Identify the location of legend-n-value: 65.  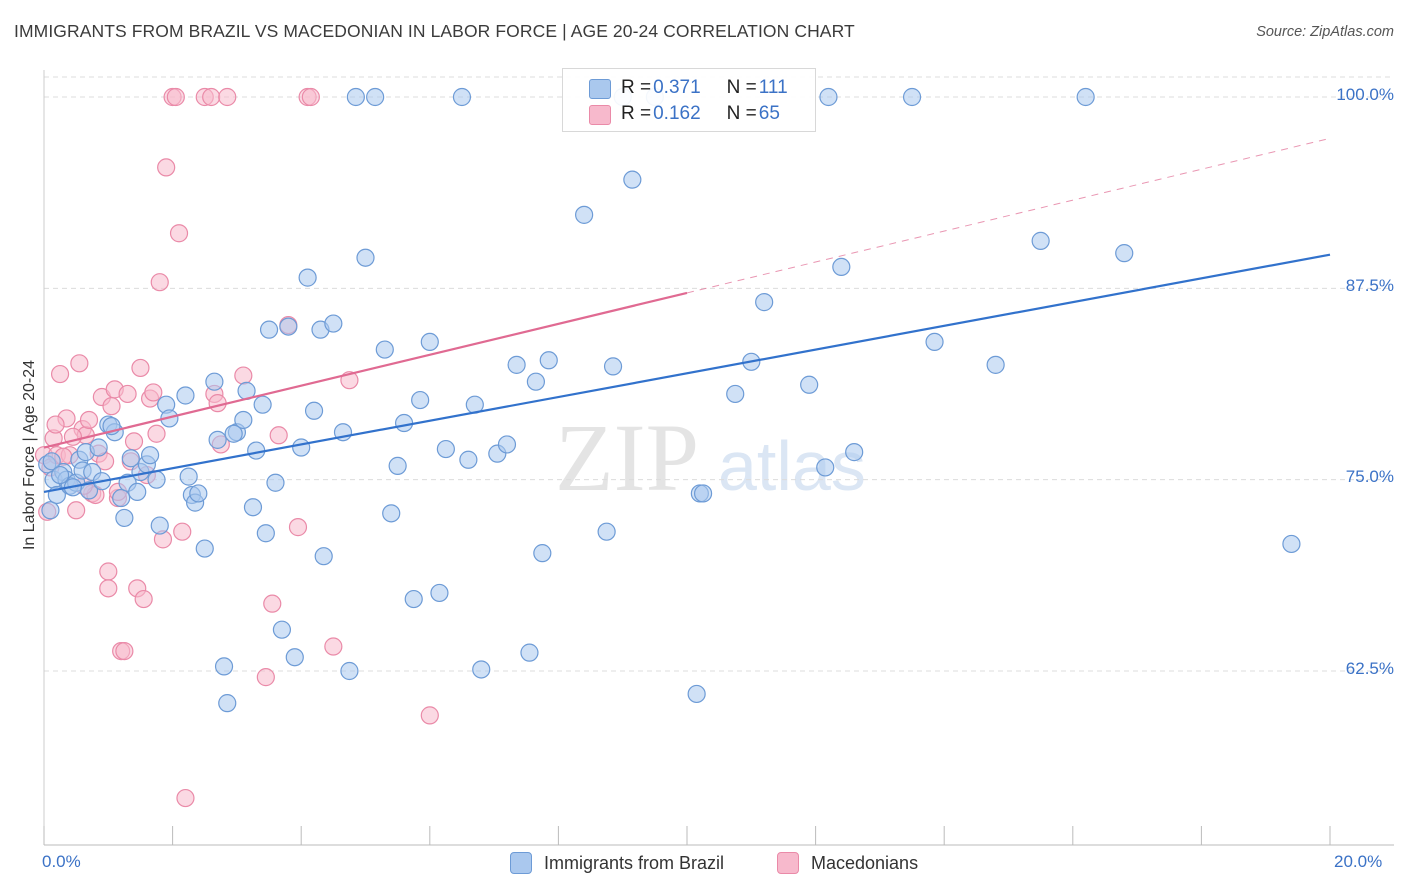
(769, 113).